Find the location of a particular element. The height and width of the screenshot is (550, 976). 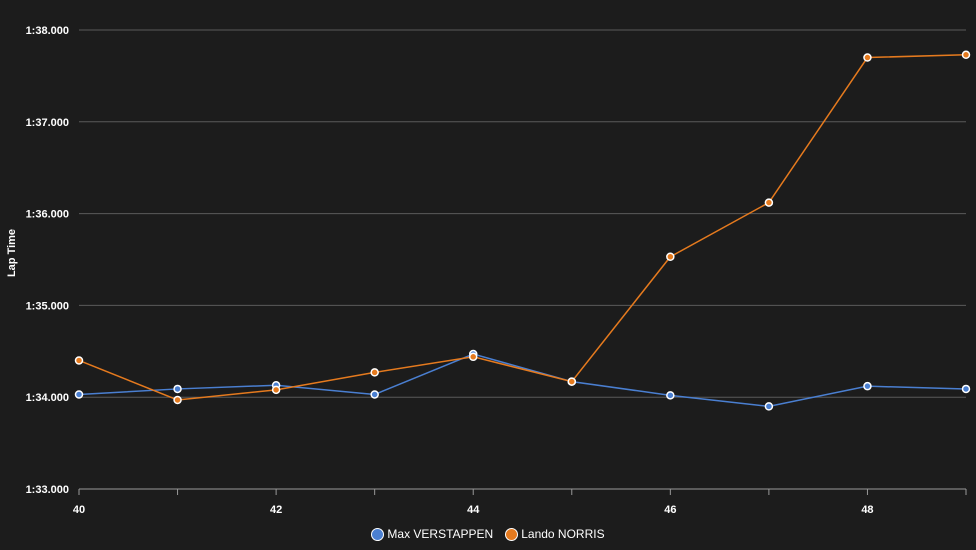

series-line is located at coordinates (522, 380).